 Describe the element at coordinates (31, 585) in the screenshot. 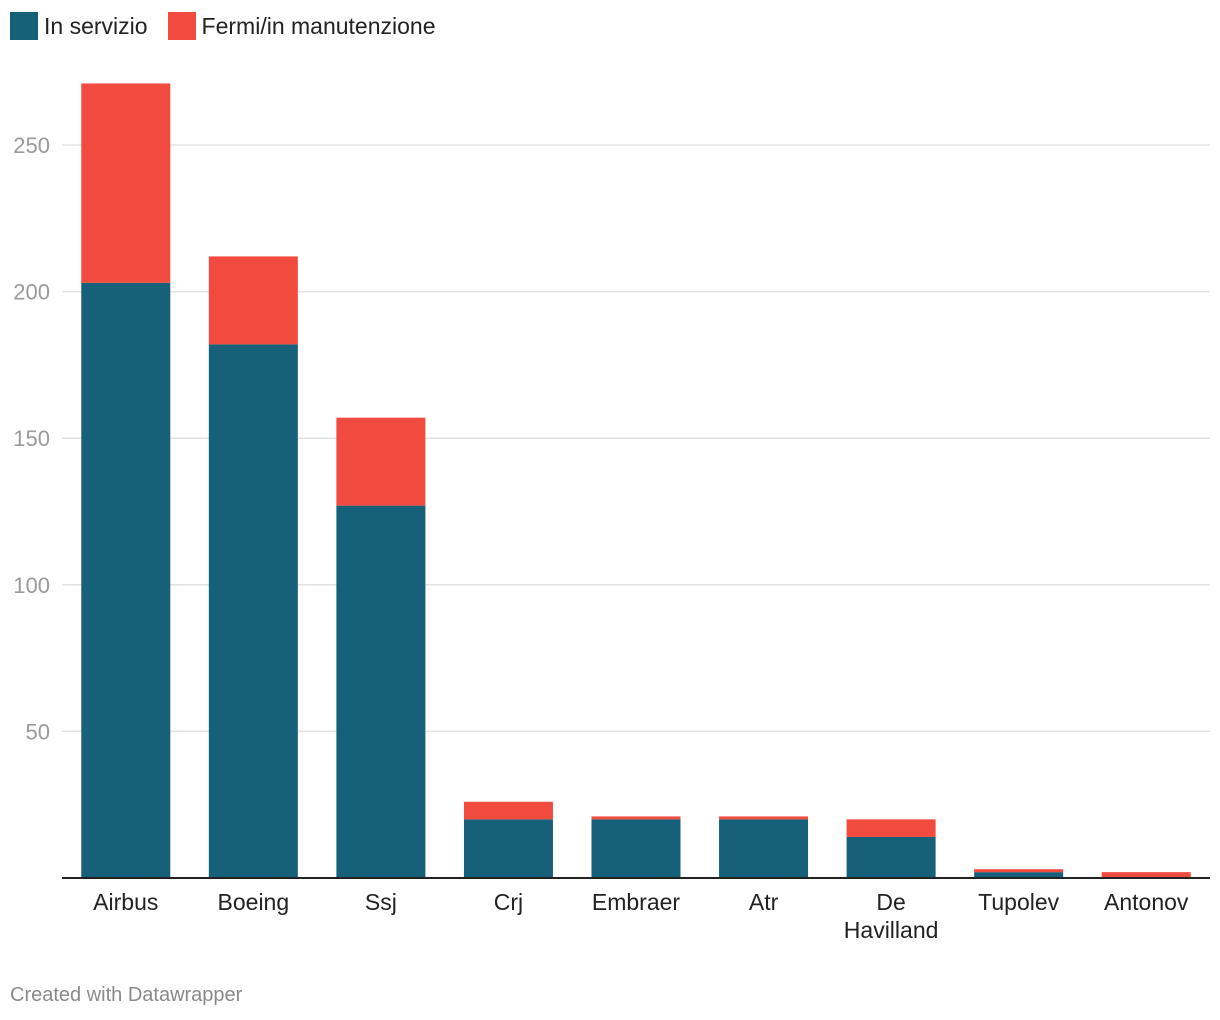

I see `y-tick-label-100: 100` at that location.